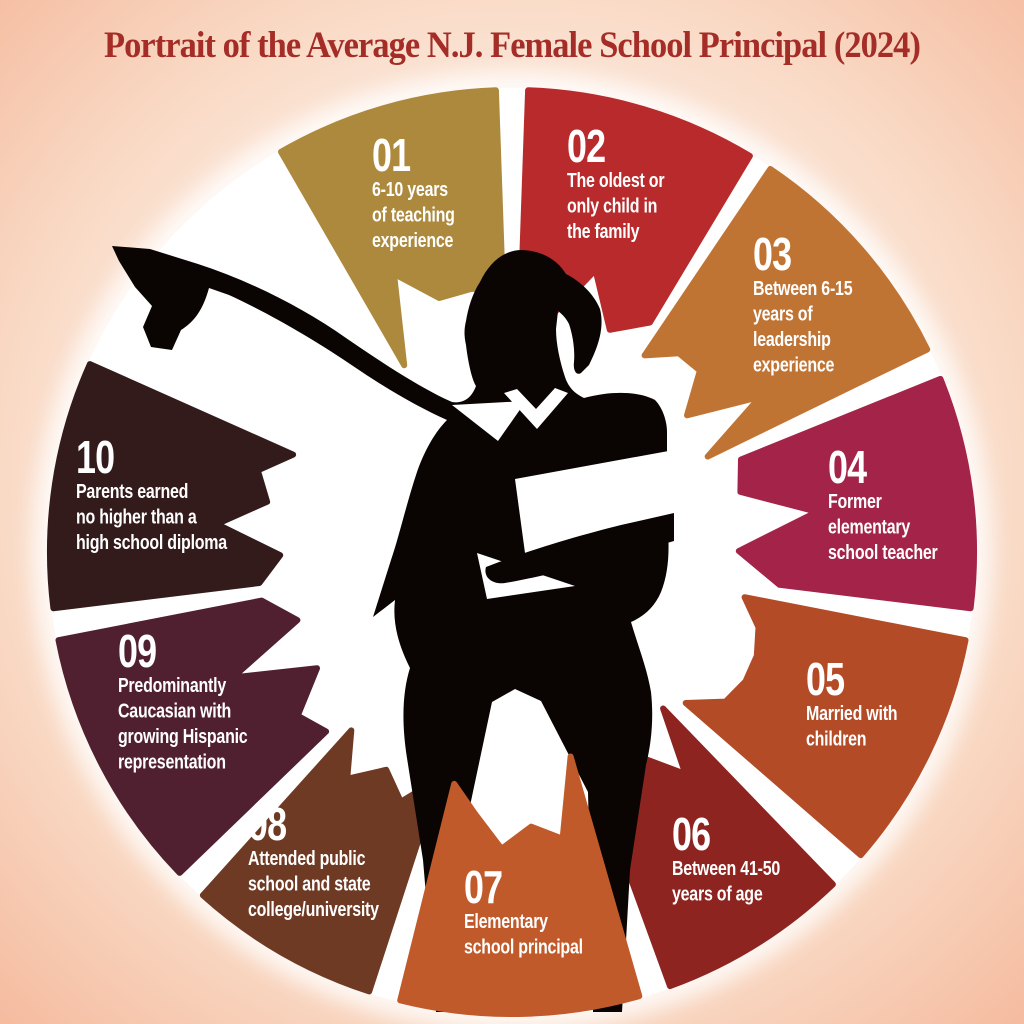  What do you see at coordinates (717, 893) in the screenshot?
I see `segment-06-label-line-2: years of age` at bounding box center [717, 893].